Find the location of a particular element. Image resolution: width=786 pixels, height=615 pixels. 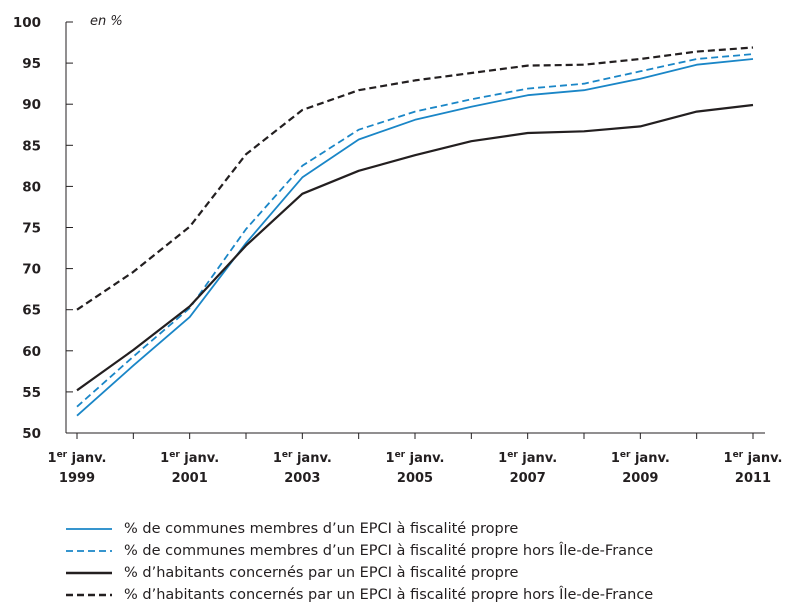

y-tick-label: 100 is located at coordinates (27, 23).